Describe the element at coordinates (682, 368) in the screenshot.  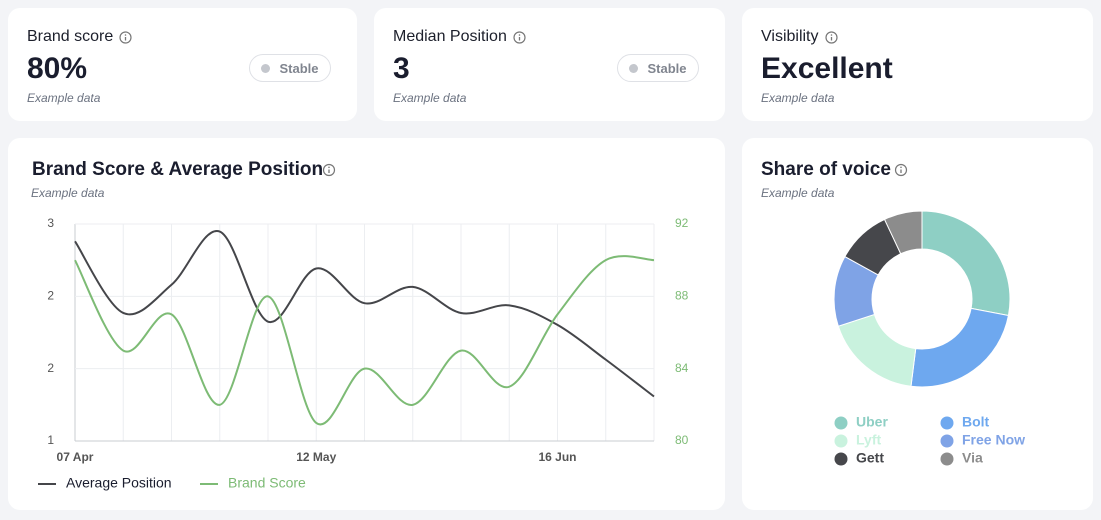
I see `y2-tick-label: 84` at that location.